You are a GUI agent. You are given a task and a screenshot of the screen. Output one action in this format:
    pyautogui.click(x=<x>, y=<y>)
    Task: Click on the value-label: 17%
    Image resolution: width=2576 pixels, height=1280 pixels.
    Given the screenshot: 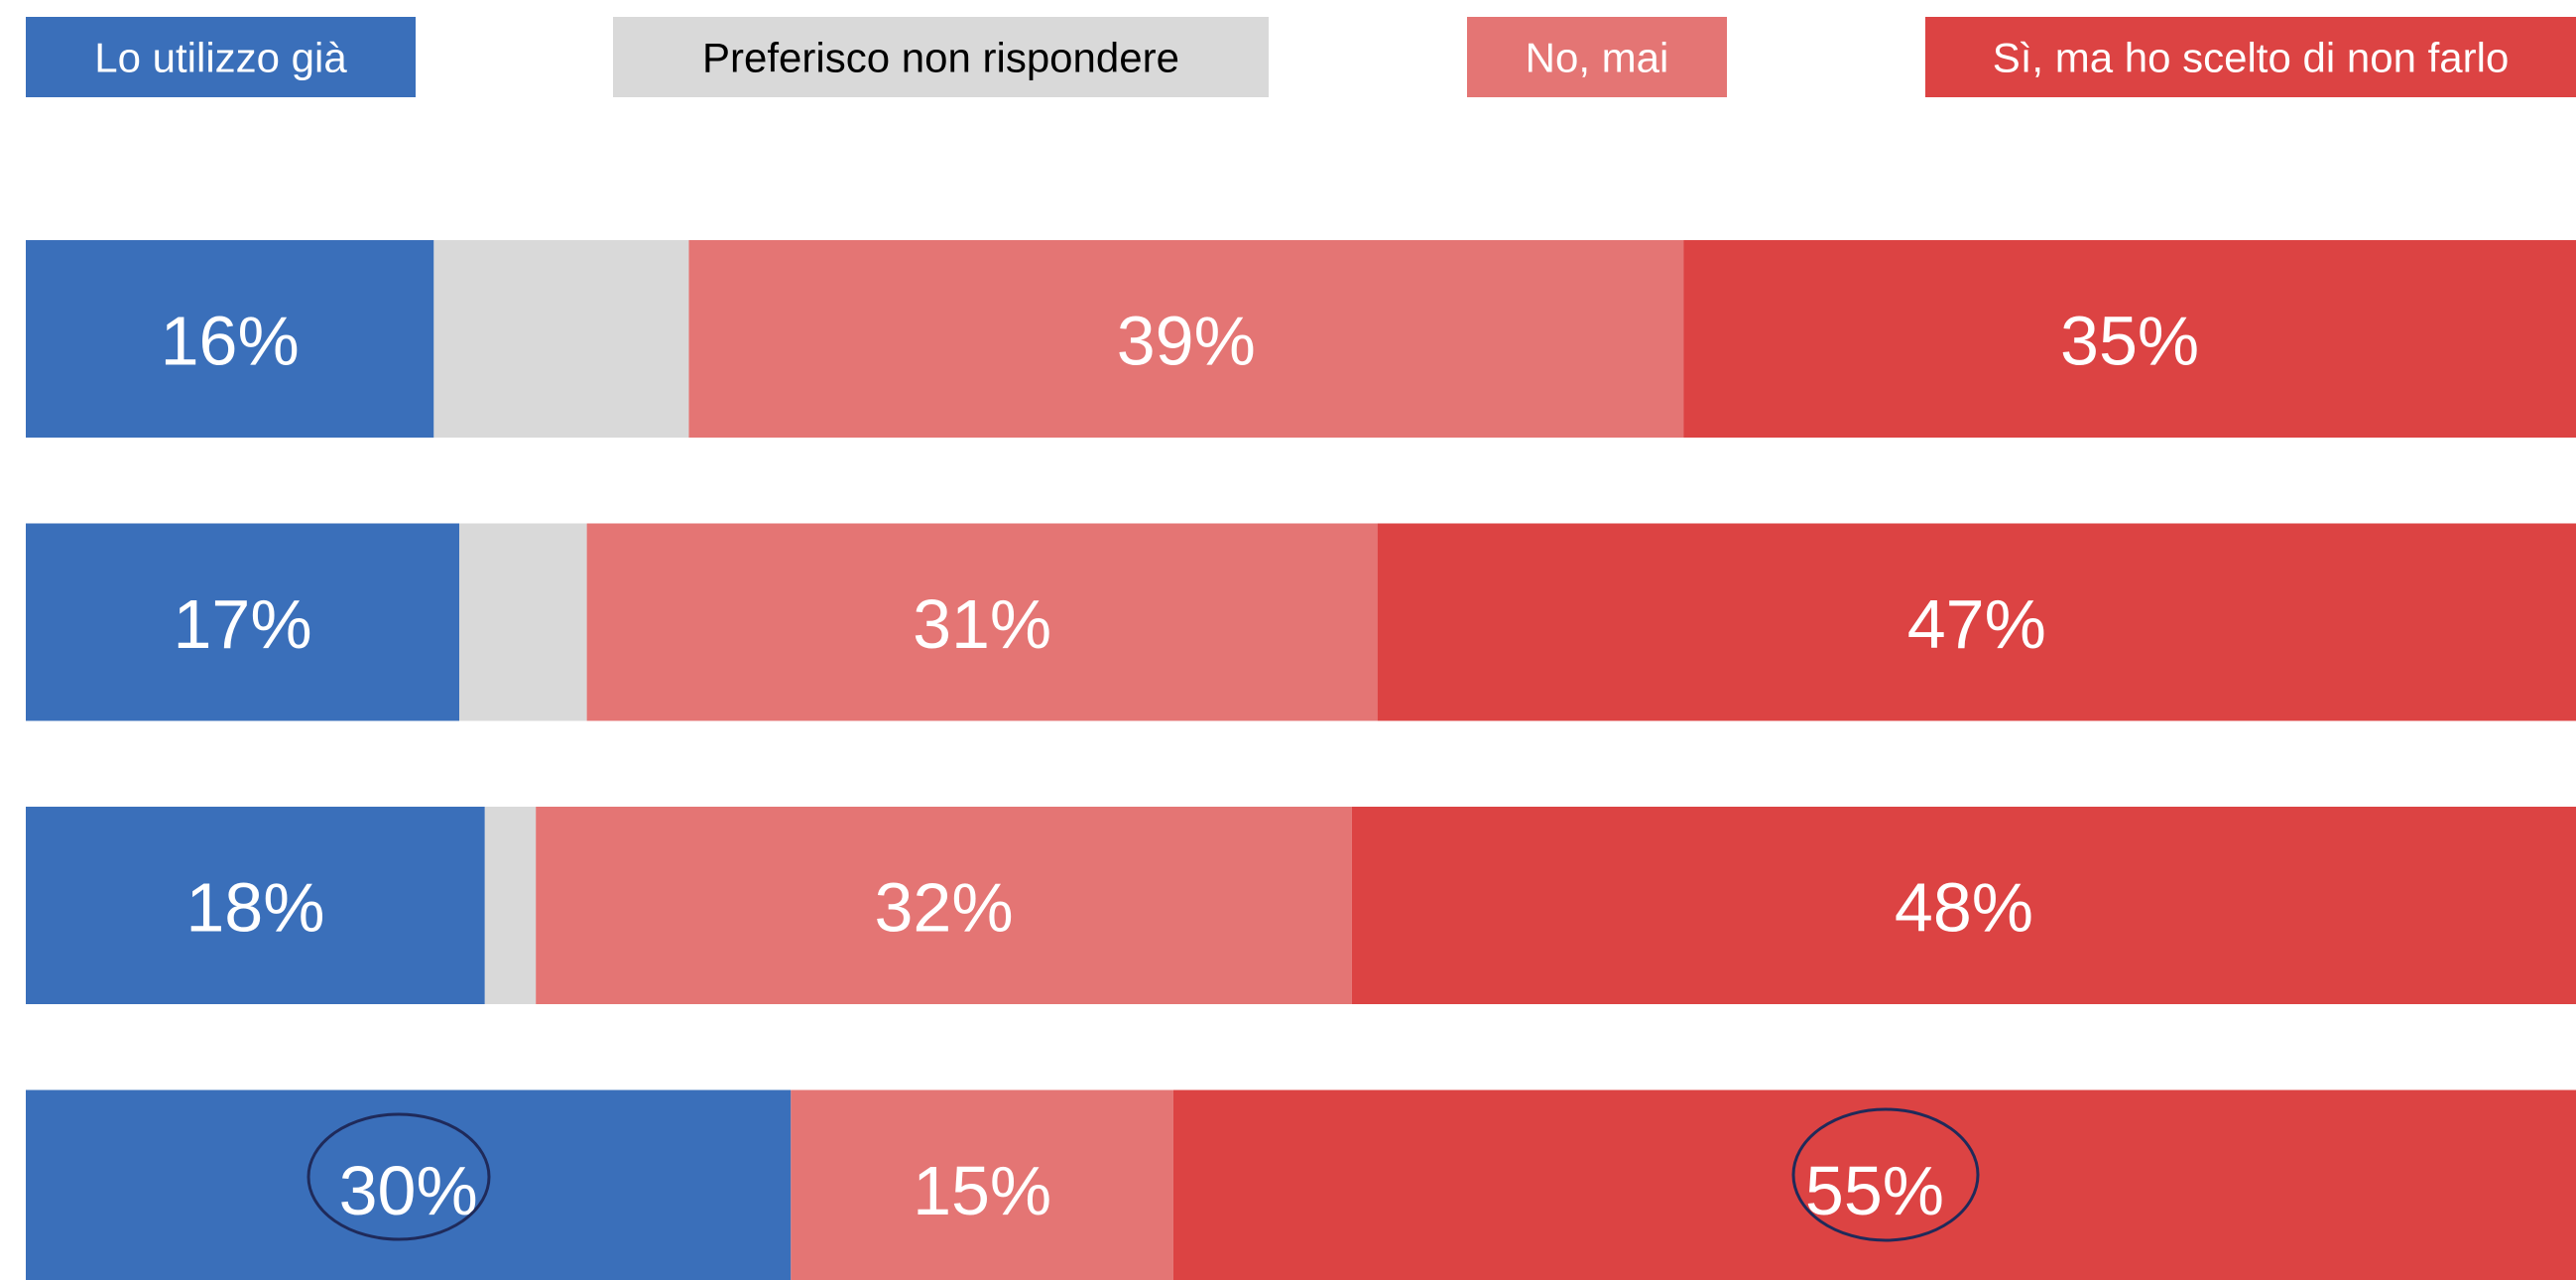 What is the action you would take?
    pyautogui.click(x=242, y=624)
    